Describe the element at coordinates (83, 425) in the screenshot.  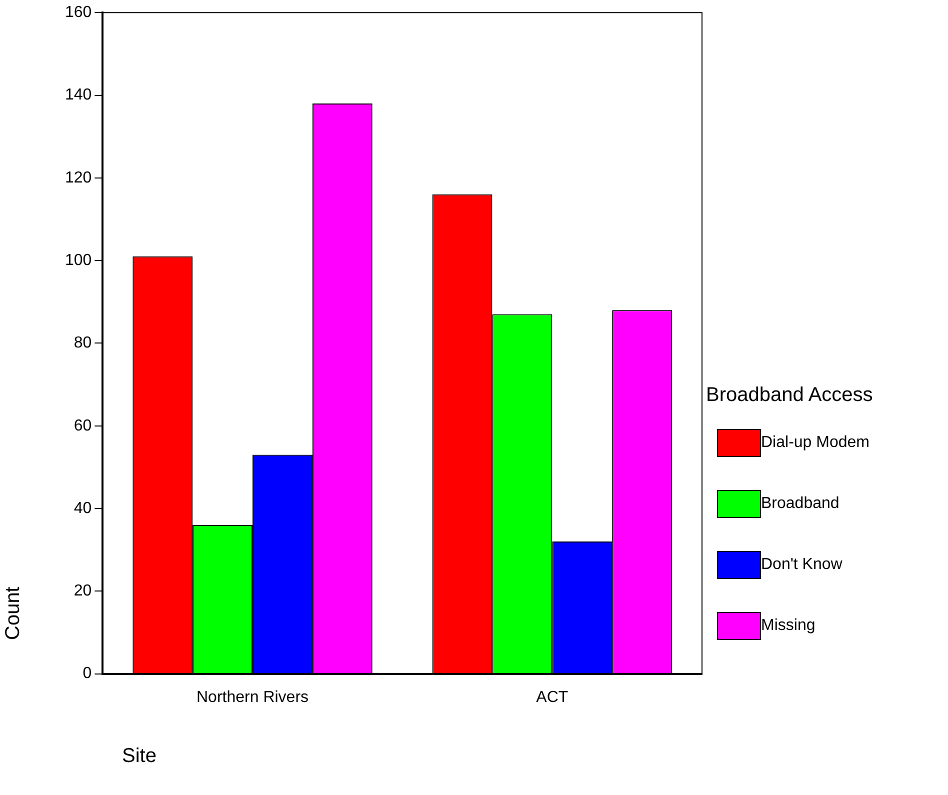
I see `y-tick-label: 60` at that location.